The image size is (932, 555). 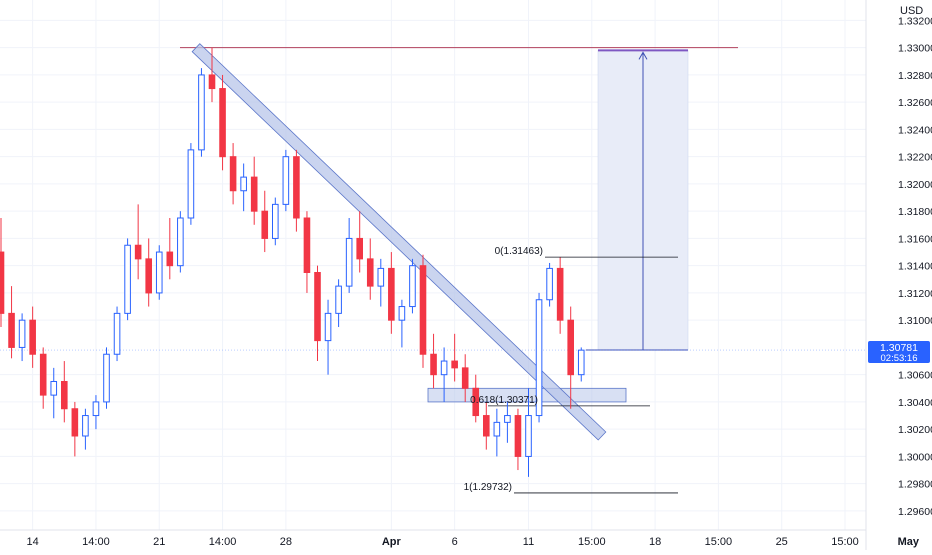 What do you see at coordinates (899, 348) in the screenshot?
I see `current-price-value: 1.30781` at bounding box center [899, 348].